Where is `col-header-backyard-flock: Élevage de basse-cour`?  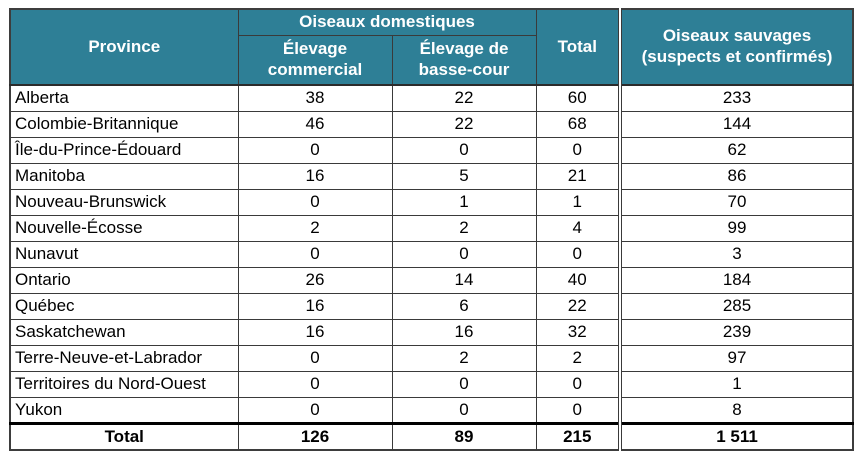
col-header-backyard-flock: Élevage de basse-cour is located at coordinates (464, 60).